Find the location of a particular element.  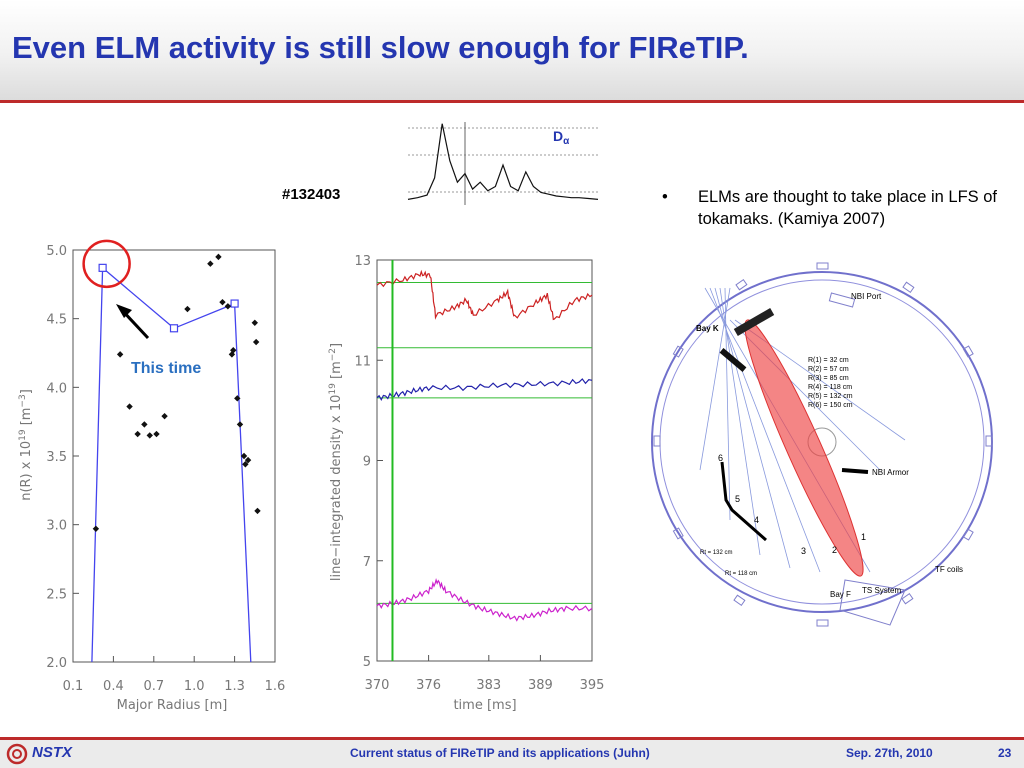

bay-k-array is located at coordinates (733, 360).